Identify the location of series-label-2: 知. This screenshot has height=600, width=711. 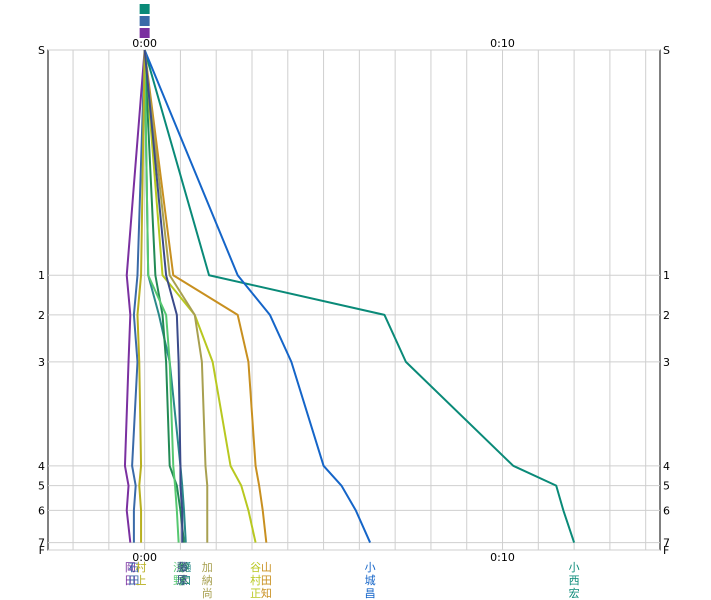
(266, 593).